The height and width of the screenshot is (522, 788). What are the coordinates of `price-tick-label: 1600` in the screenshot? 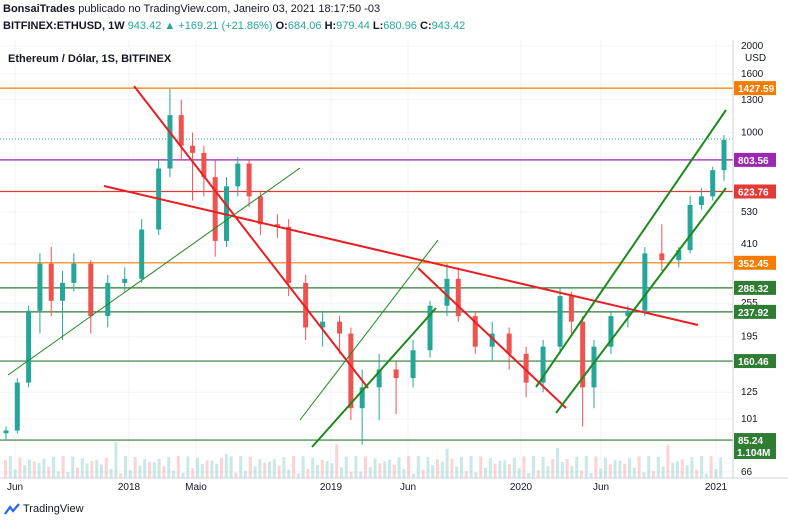 It's located at (752, 74).